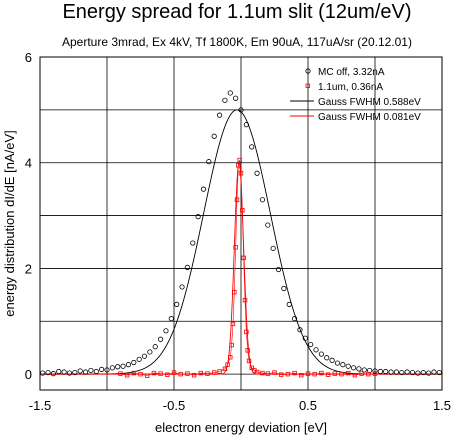 This screenshot has height=440, width=474. I want to click on y-tick-label: 6, so click(28, 57).